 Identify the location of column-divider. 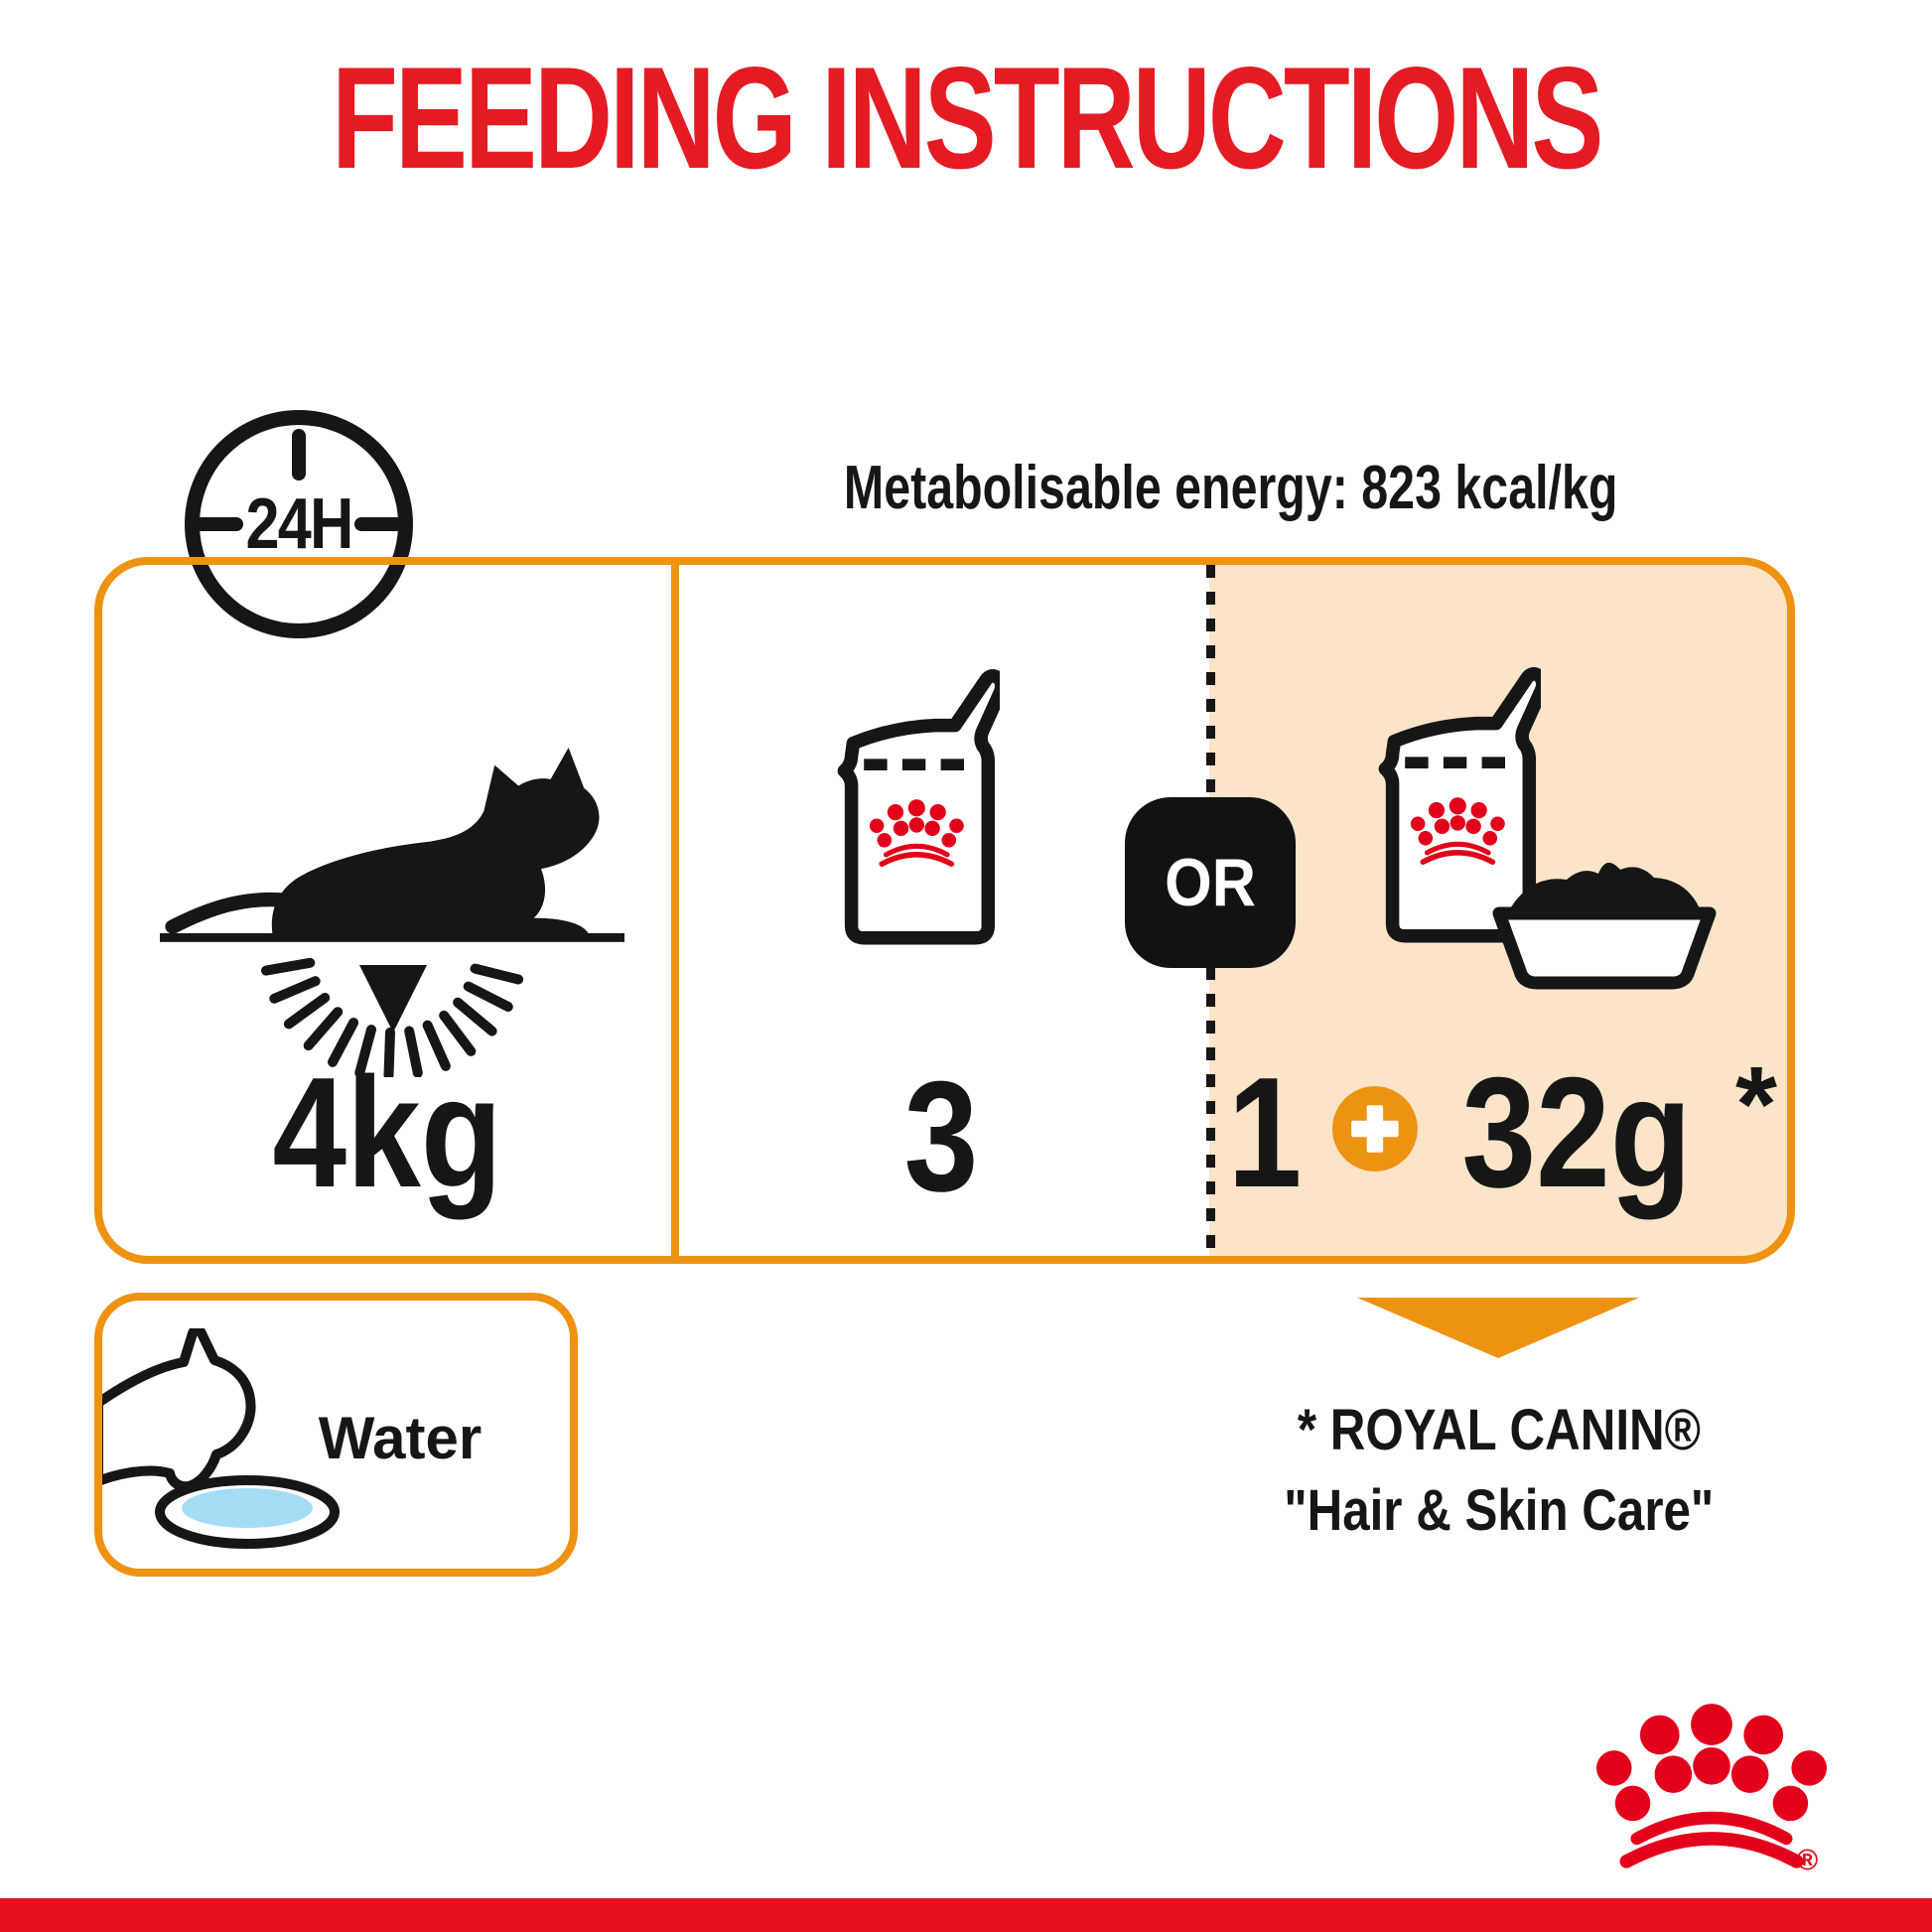
(675, 910).